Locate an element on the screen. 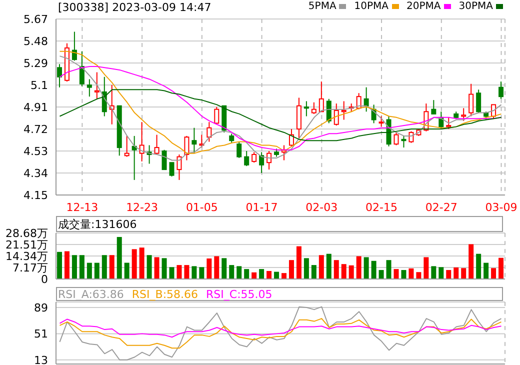 The width and height of the screenshot is (520, 365). text: RSI_A:63.86 is located at coordinates (91, 294).